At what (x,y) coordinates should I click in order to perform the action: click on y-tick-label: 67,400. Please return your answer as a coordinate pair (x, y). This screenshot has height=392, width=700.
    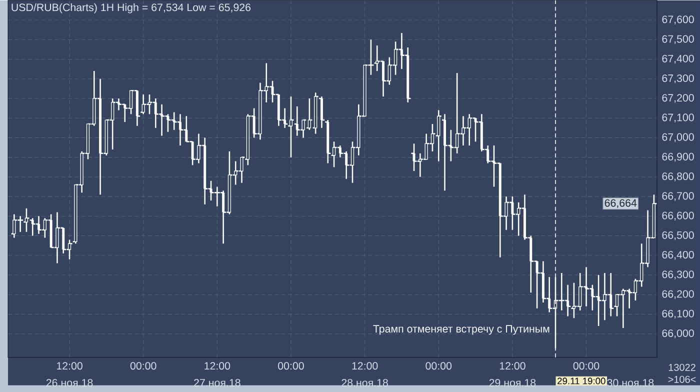
    Looking at the image, I should click on (678, 59).